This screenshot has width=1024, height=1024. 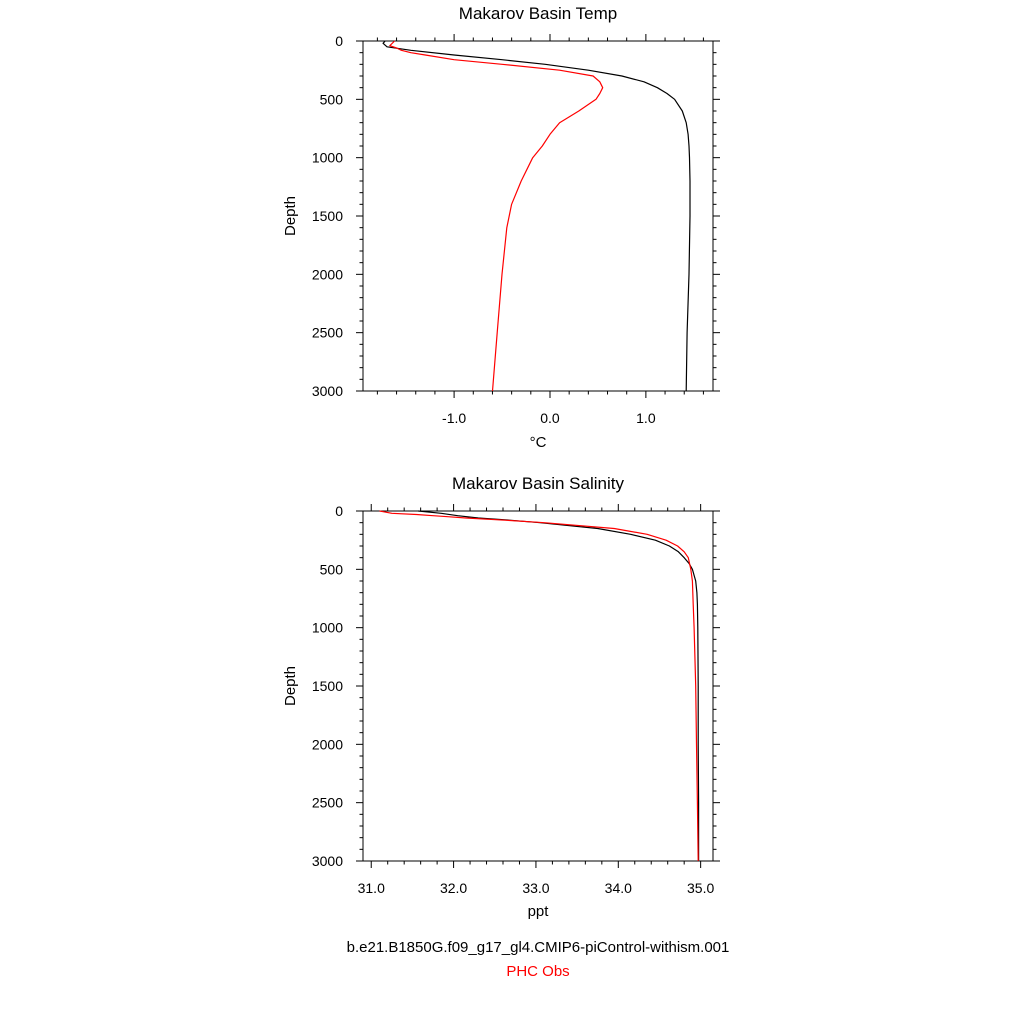 I want to click on temperature-x-tick-label: -1.0, so click(x=454, y=418).